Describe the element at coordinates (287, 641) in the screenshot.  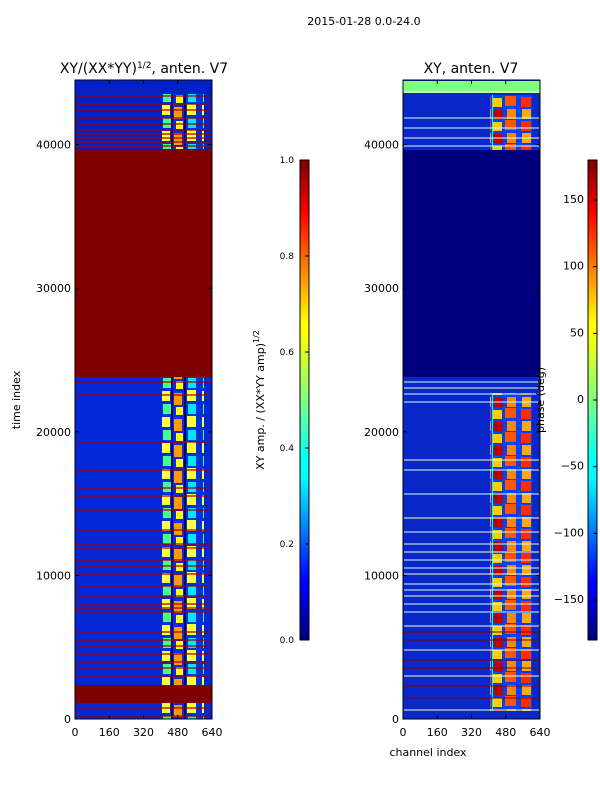
I see `colorbar-tick-label: 0.0` at that location.